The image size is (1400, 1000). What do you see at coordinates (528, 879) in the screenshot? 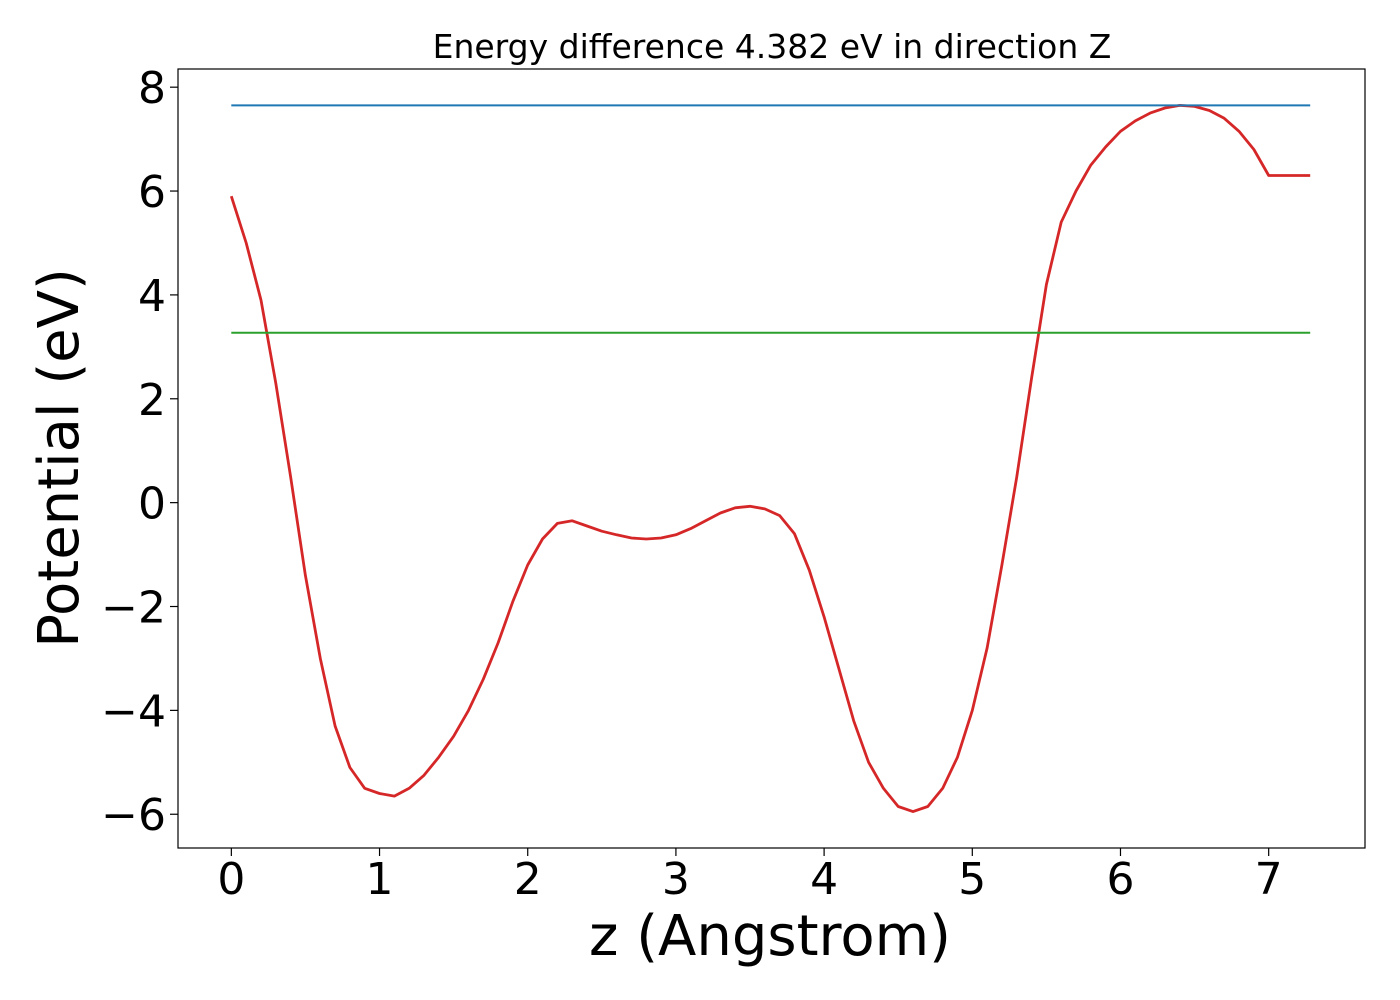
I see `x-tick-label: 2` at bounding box center [528, 879].